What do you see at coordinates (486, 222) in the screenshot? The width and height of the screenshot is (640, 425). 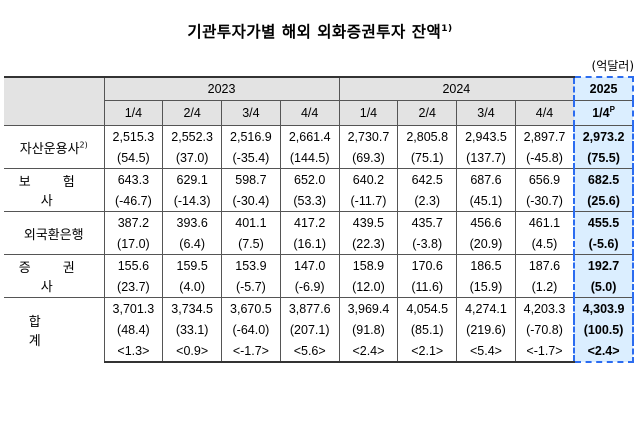 I see `balance-cell: 456.6` at bounding box center [486, 222].